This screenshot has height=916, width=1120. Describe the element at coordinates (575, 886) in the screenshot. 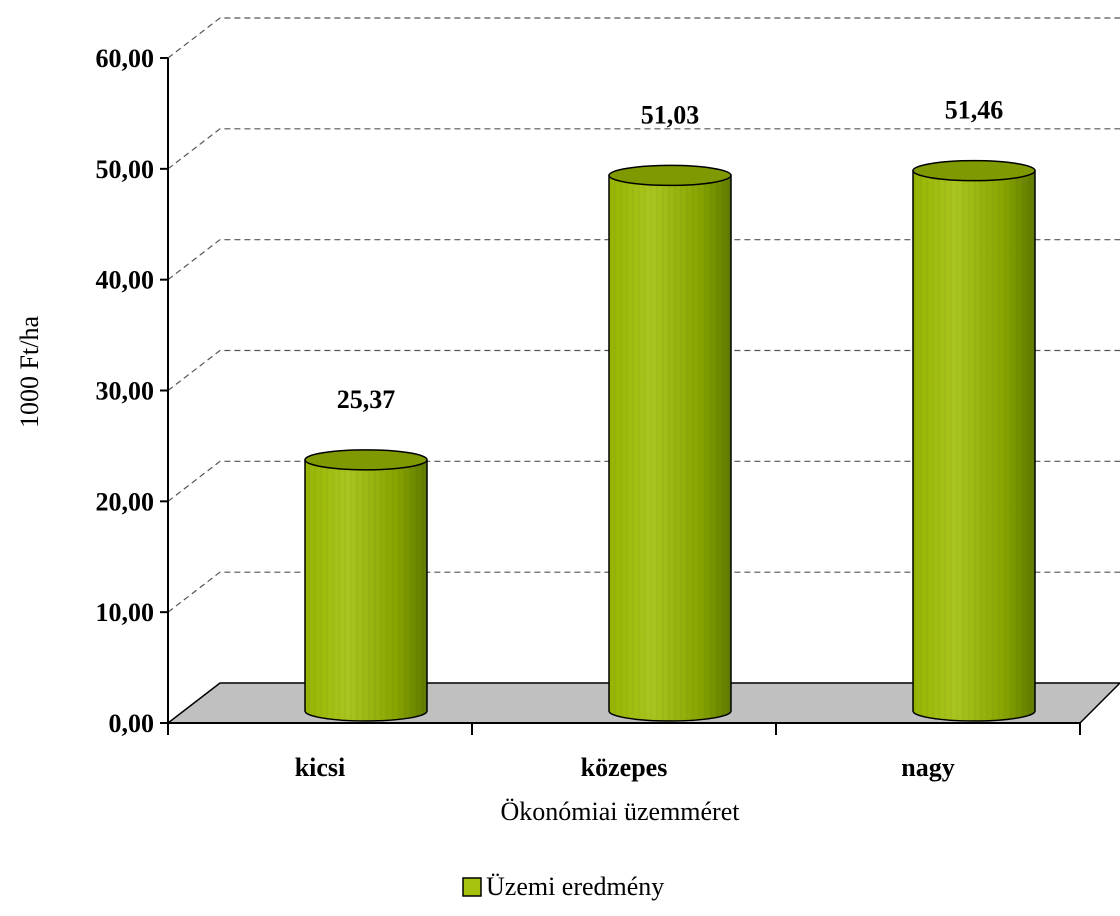

I see `legend-label: Üzemi eredmény` at that location.